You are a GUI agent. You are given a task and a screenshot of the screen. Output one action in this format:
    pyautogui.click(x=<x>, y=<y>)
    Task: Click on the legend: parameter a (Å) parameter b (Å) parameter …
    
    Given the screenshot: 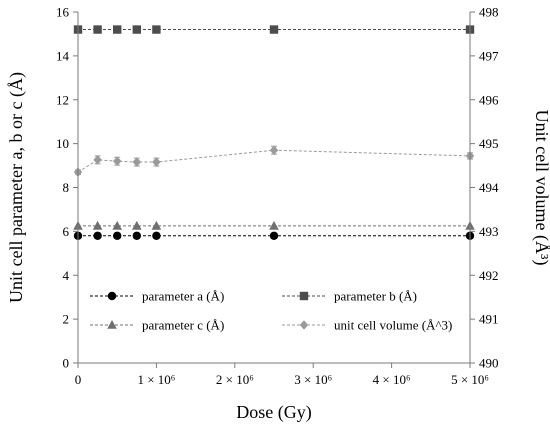 What is the action you would take?
    pyautogui.click(x=271, y=311)
    